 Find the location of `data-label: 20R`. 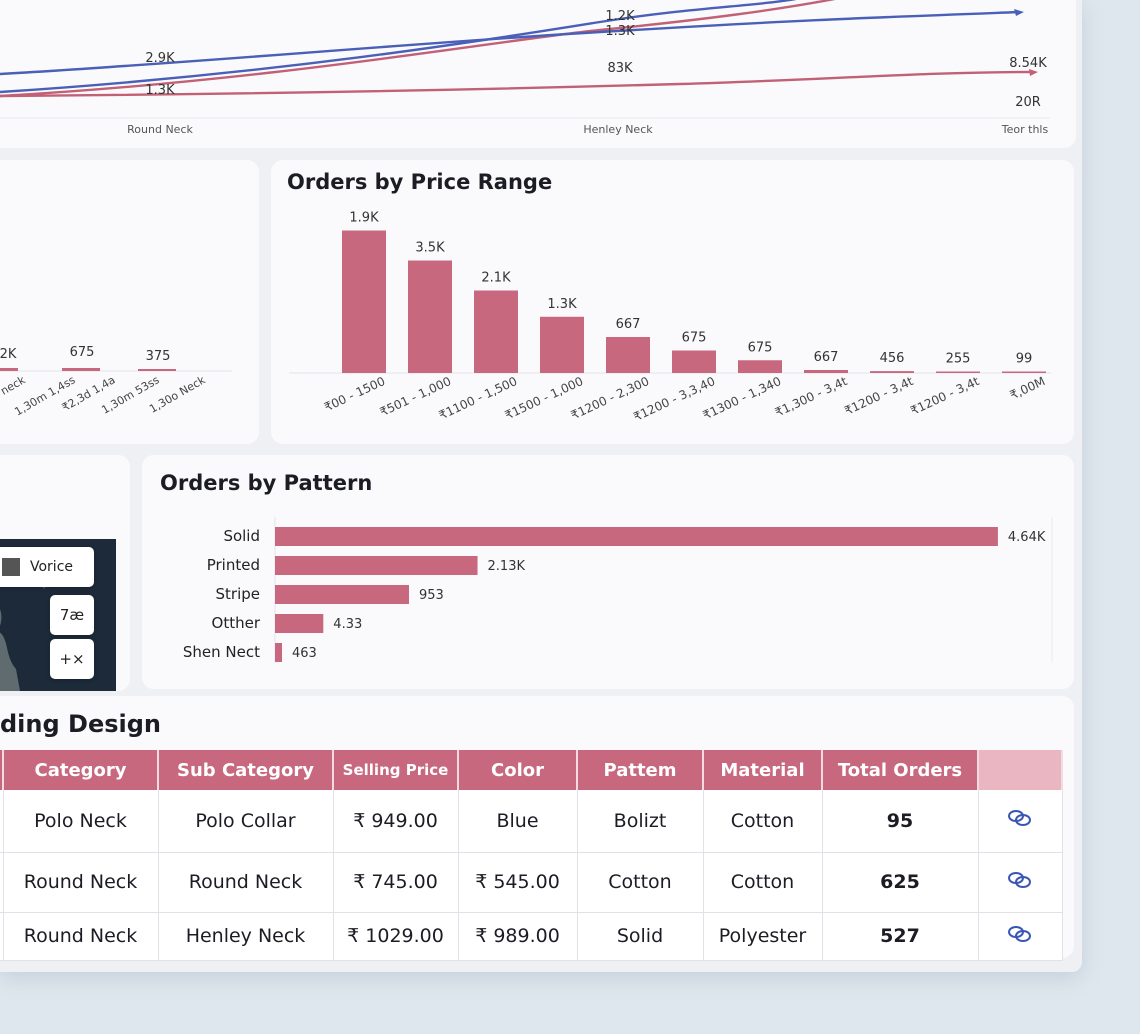

data-label: 20R is located at coordinates (1028, 102).